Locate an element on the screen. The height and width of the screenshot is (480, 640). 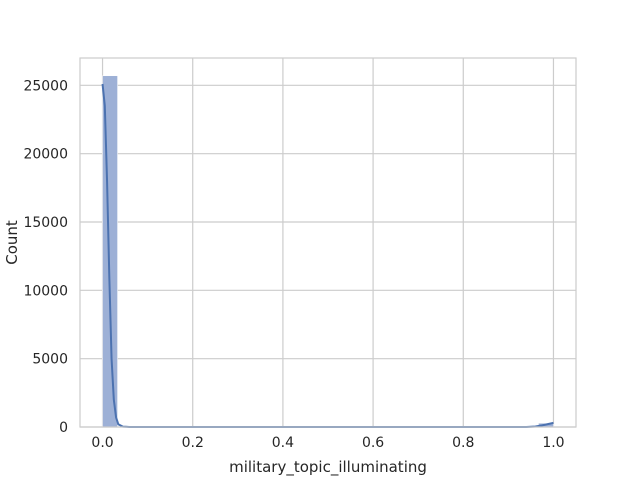
x-tick-label: 0.4 is located at coordinates (283, 443).